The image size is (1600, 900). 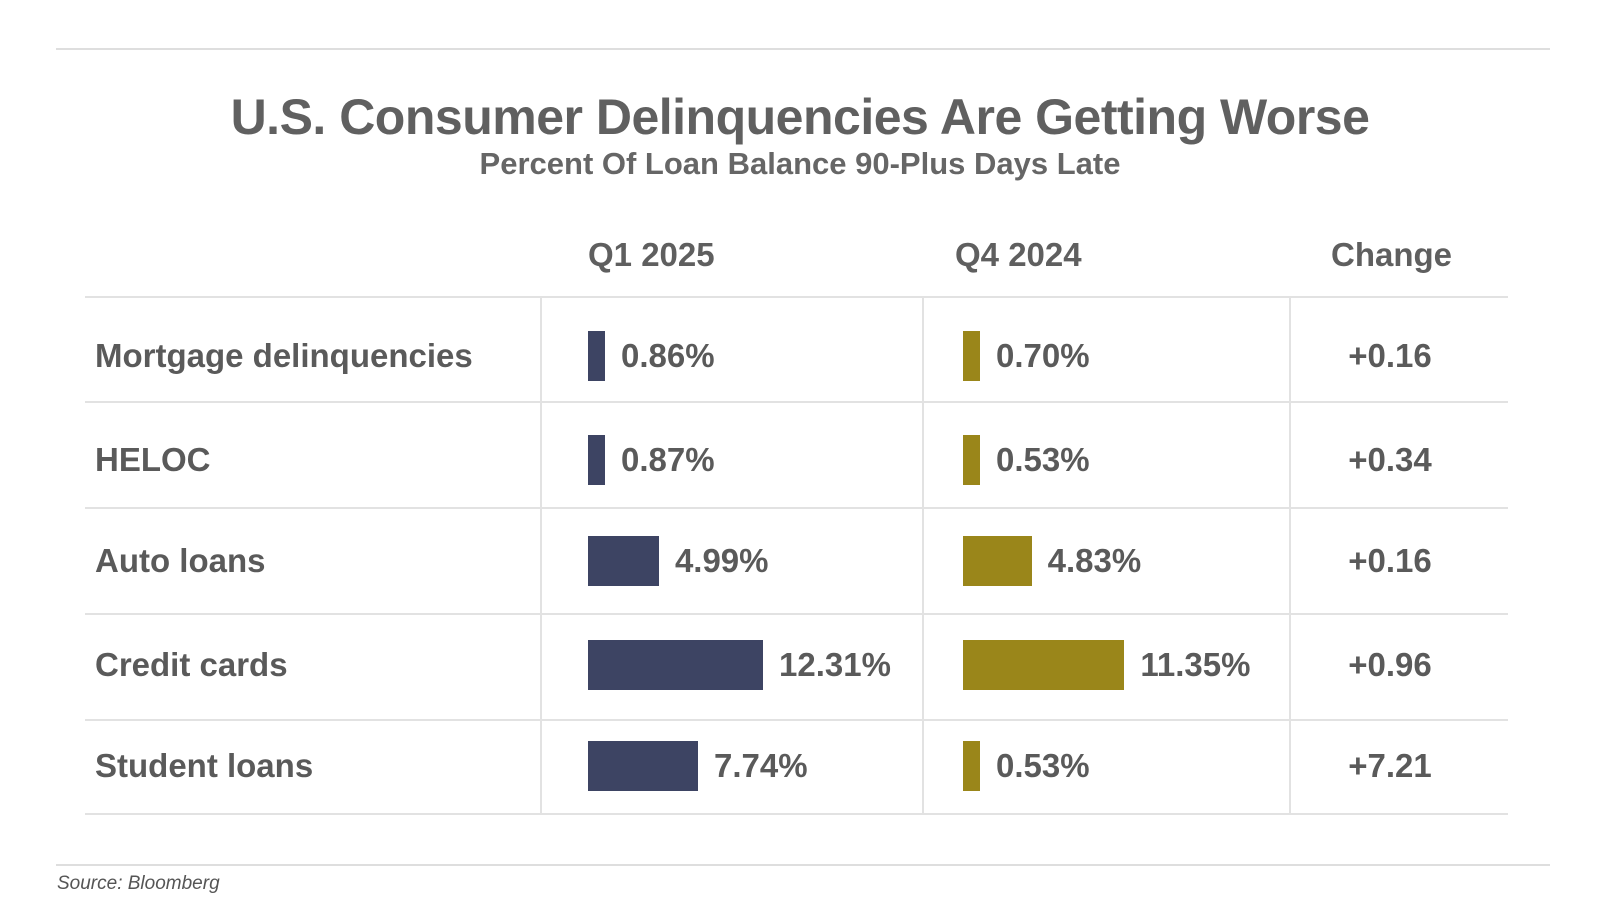 I want to click on change-value: +0.96, so click(x=1390, y=664).